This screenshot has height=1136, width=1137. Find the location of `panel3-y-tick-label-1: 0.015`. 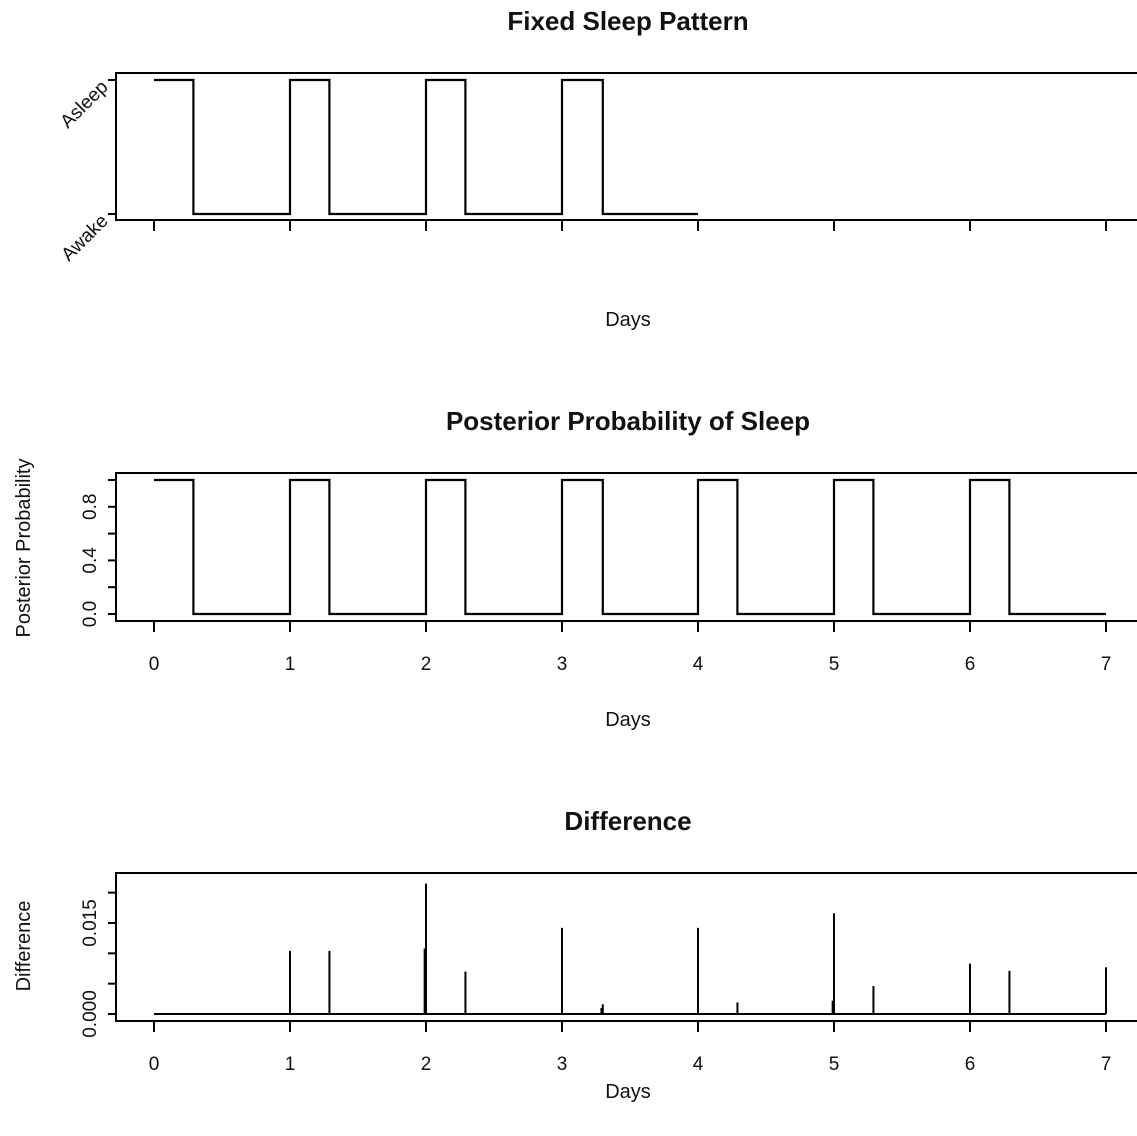

panel3-y-tick-label-1: 0.015 is located at coordinates (90, 923).